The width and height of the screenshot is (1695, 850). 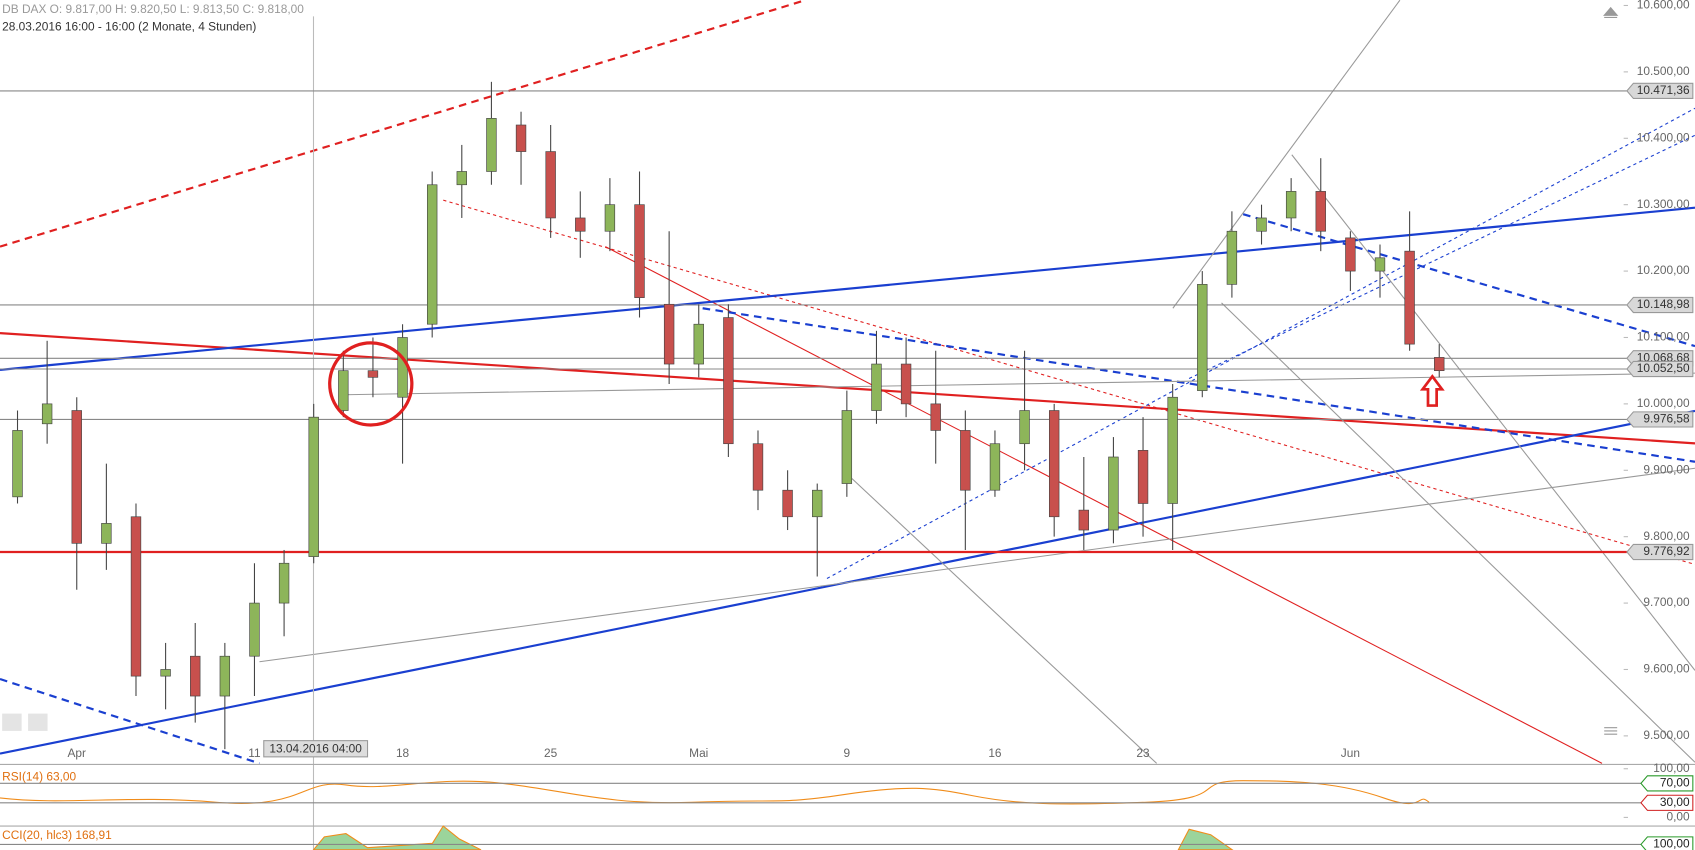 I want to click on x-tick-label: 11, so click(x=254, y=753).